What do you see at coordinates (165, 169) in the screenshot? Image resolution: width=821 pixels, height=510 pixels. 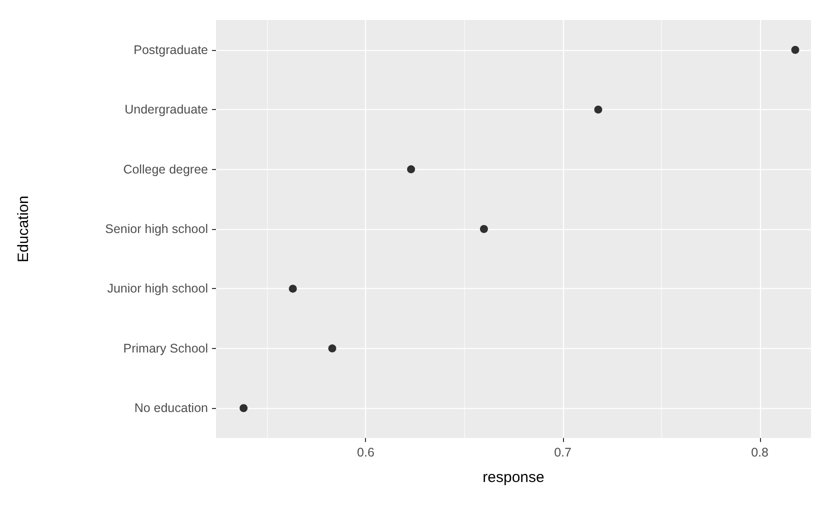 I see `y-tick-label: College degree` at bounding box center [165, 169].